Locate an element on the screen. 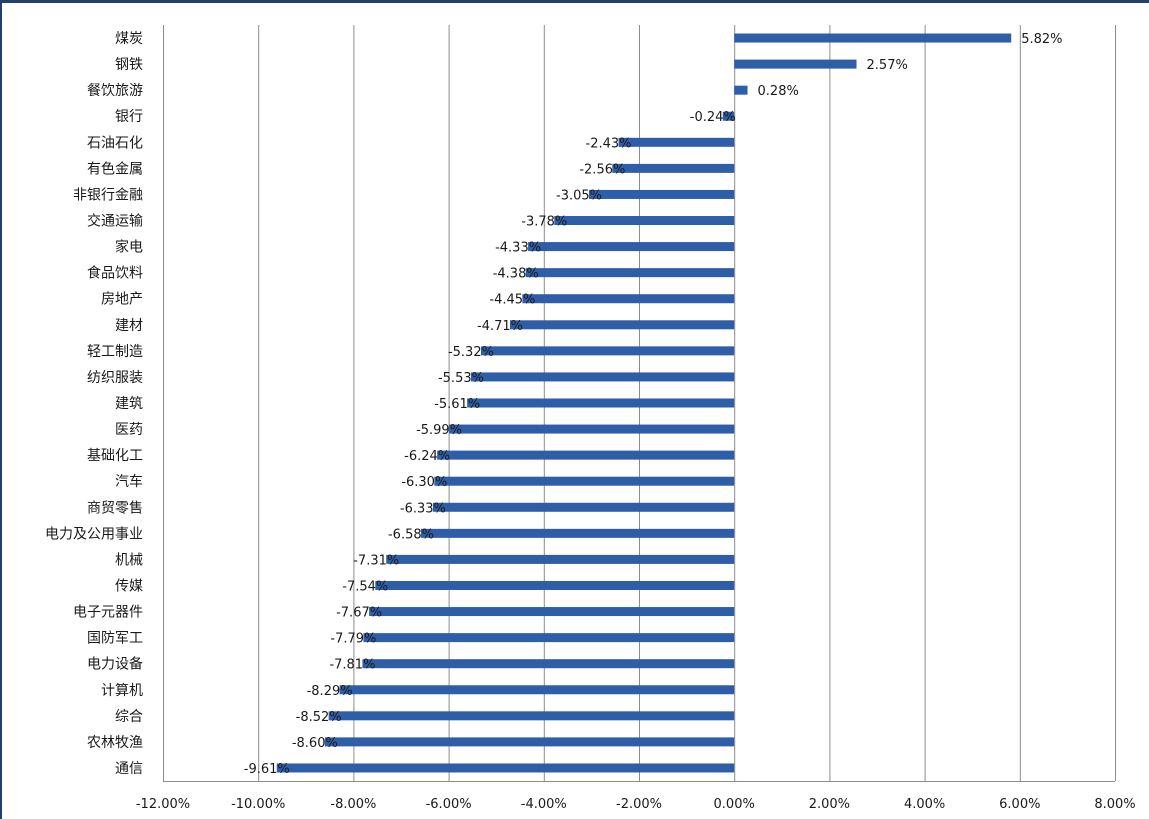  data-label: -3.05% is located at coordinates (579, 195).